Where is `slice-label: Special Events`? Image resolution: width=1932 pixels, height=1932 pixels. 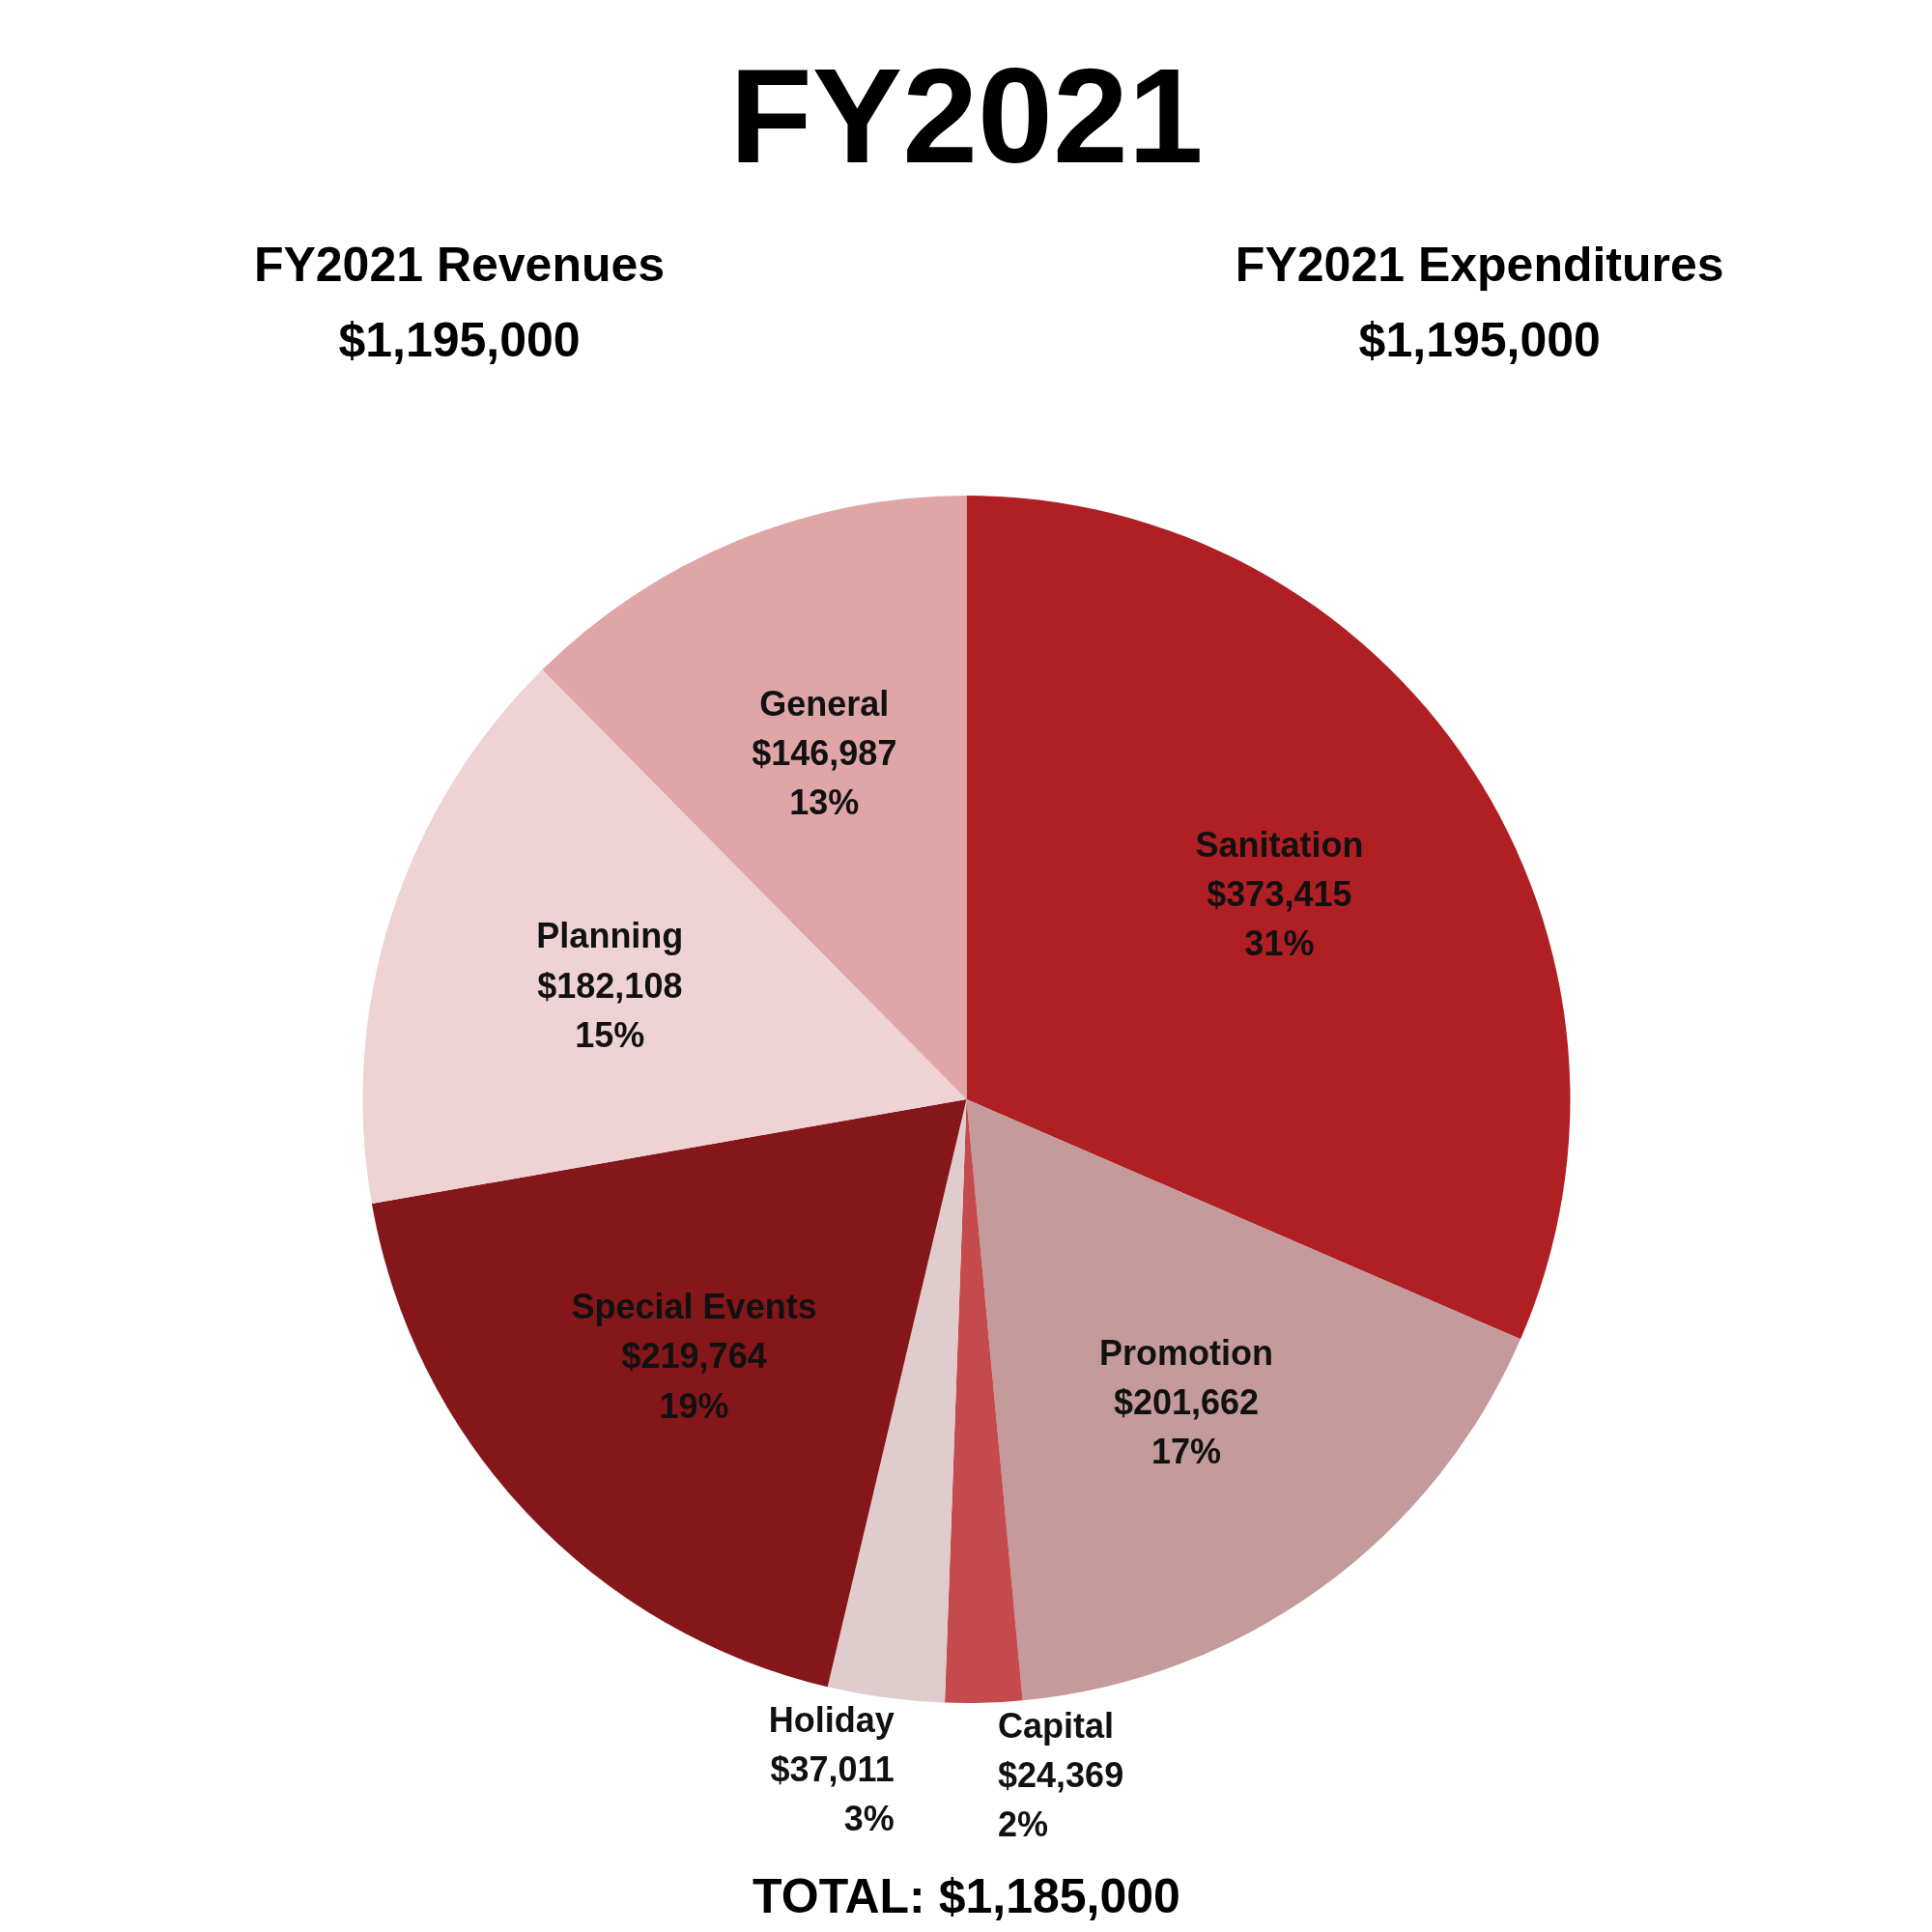
slice-label: Special Events is located at coordinates (694, 1307).